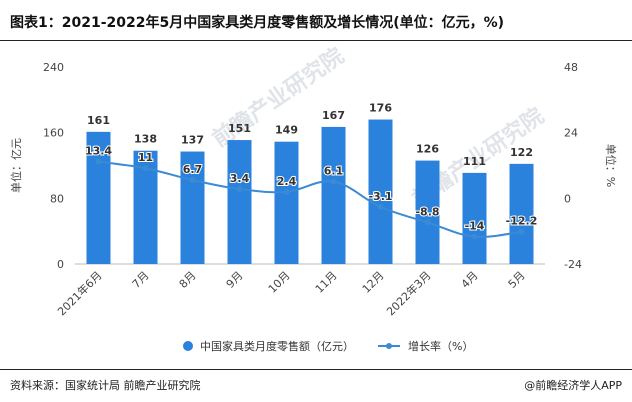 This screenshot has width=632, height=402. I want to click on legend-bar-swatch, so click(188, 346).